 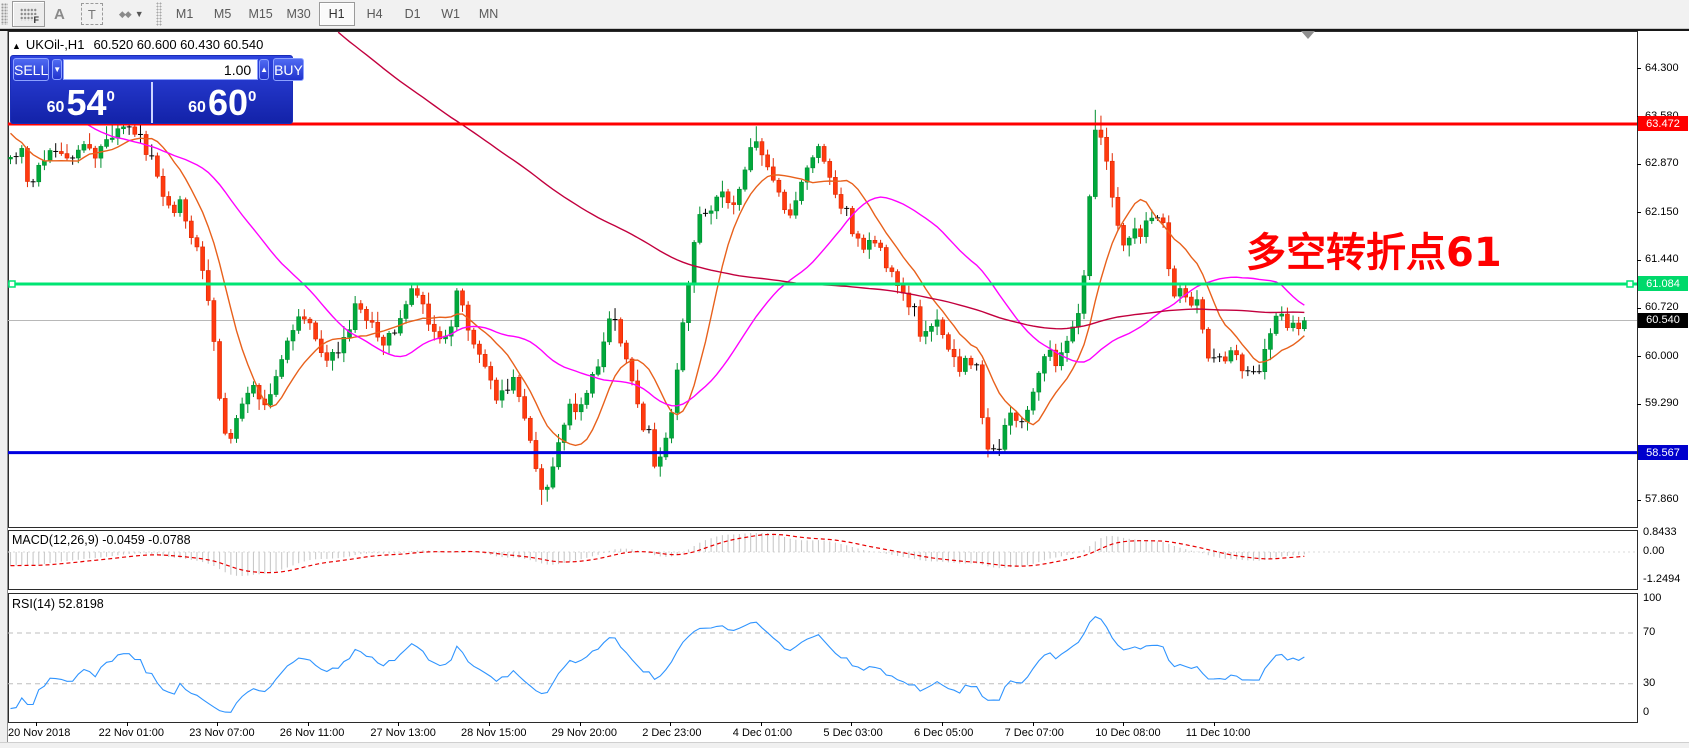 I want to click on buy-button: BUY, so click(x=288, y=69).